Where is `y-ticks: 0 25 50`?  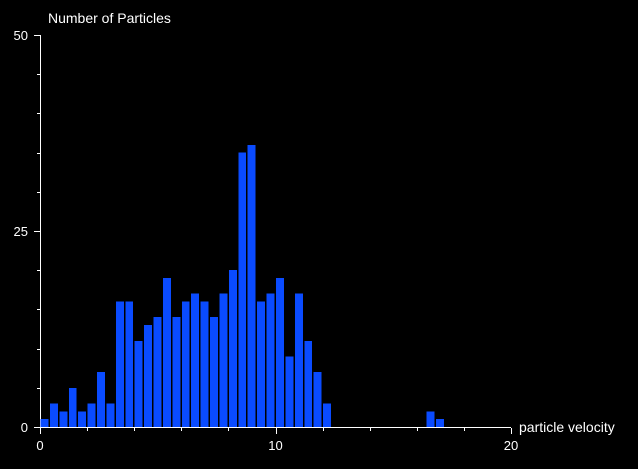 y-ticks: 0 25 50 is located at coordinates (27, 231).